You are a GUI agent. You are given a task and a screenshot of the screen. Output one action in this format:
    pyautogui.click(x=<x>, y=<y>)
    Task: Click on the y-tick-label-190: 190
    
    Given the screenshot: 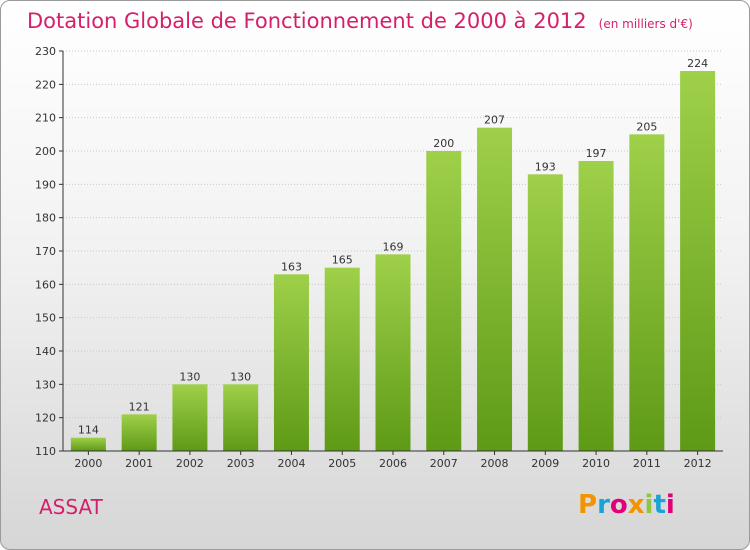 What is the action you would take?
    pyautogui.click(x=45, y=184)
    